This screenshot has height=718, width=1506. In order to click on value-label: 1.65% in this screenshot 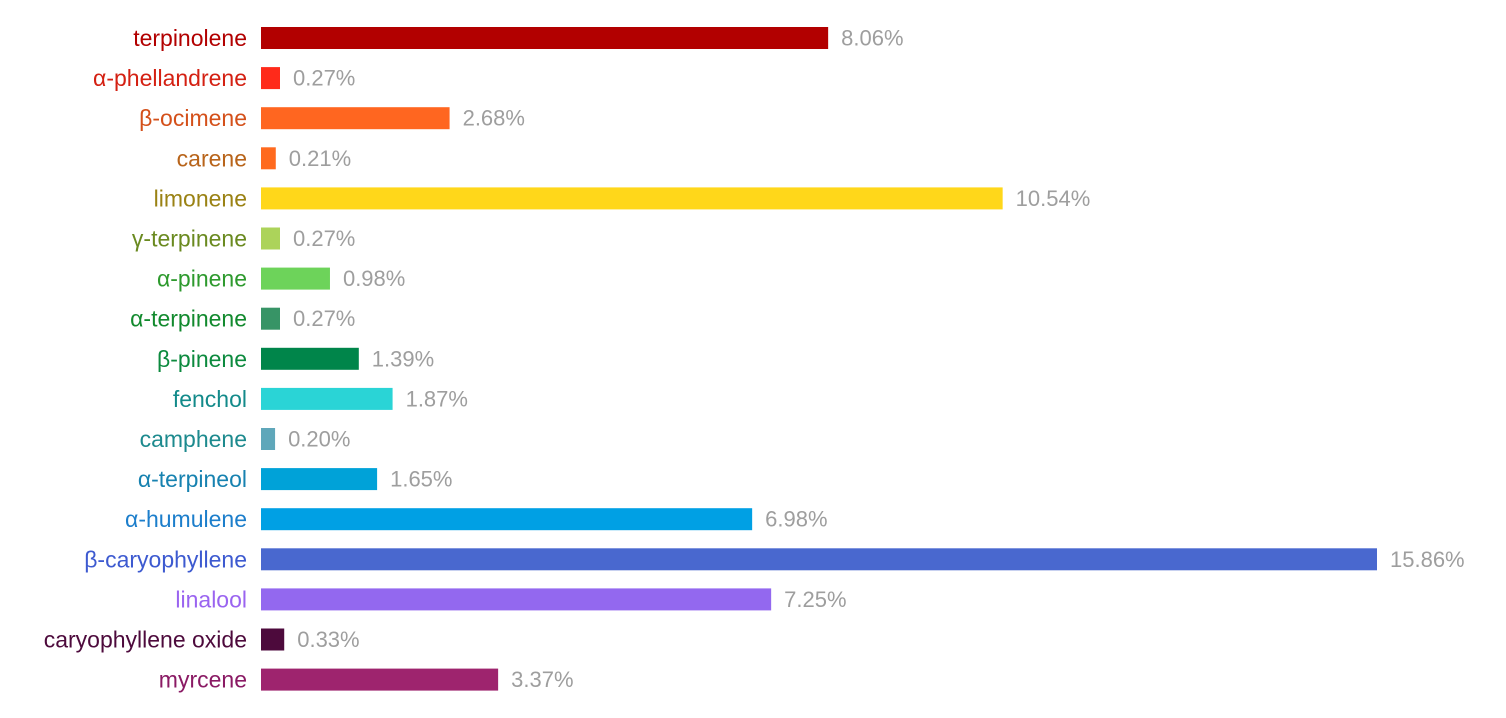, I will do `click(421, 479)`.